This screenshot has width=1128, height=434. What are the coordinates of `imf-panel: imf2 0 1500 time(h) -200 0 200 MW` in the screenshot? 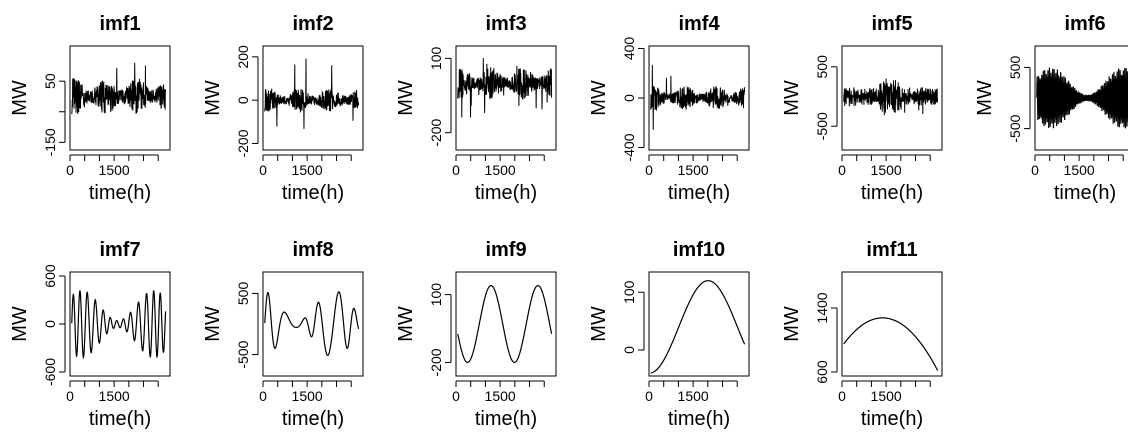 It's located at (283, 108).